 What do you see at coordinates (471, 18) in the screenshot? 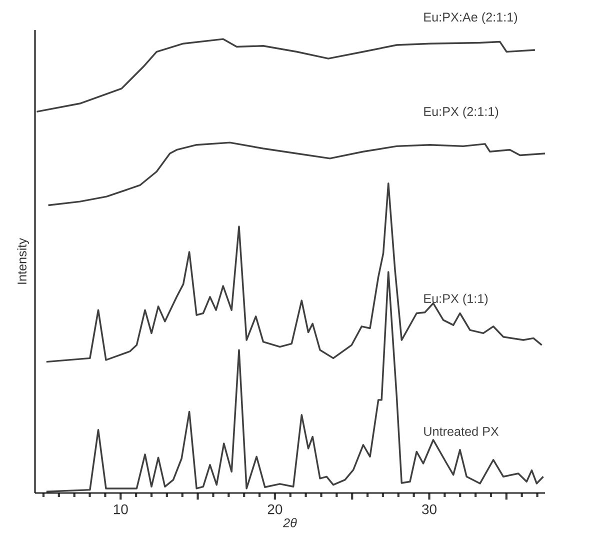
I see `series-label: Eu:PX:Ae (2:1:1)` at bounding box center [471, 18].